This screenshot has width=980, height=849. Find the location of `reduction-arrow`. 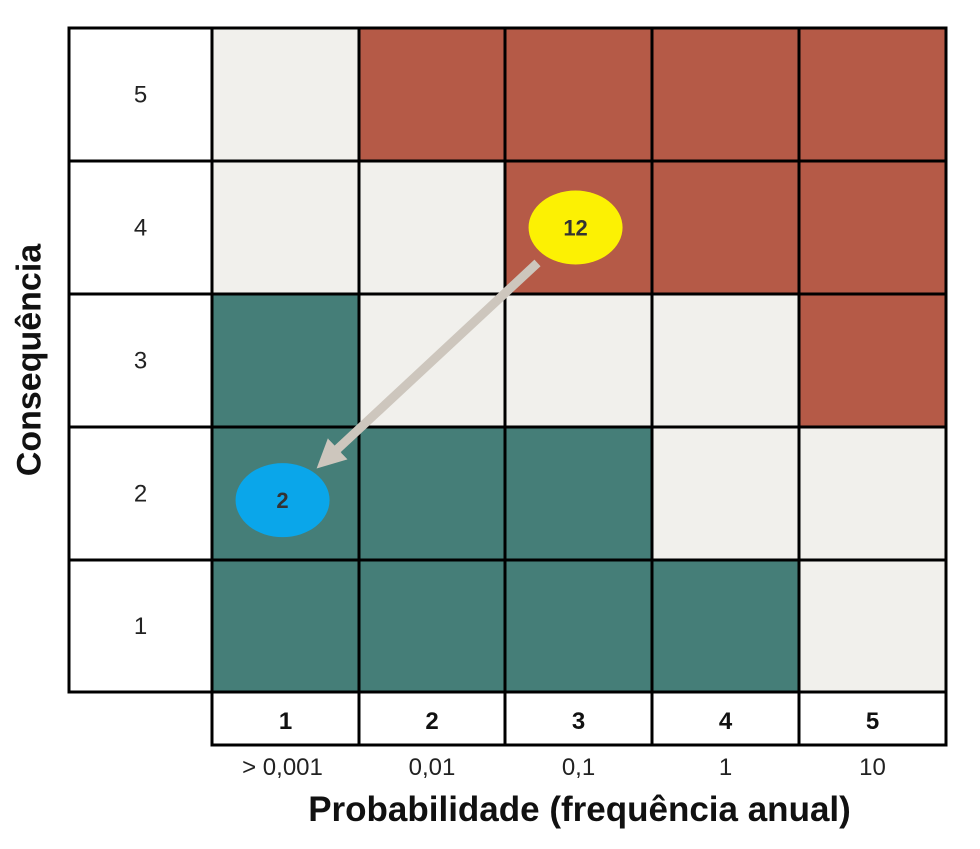

reduction-arrow is located at coordinates (428, 364).